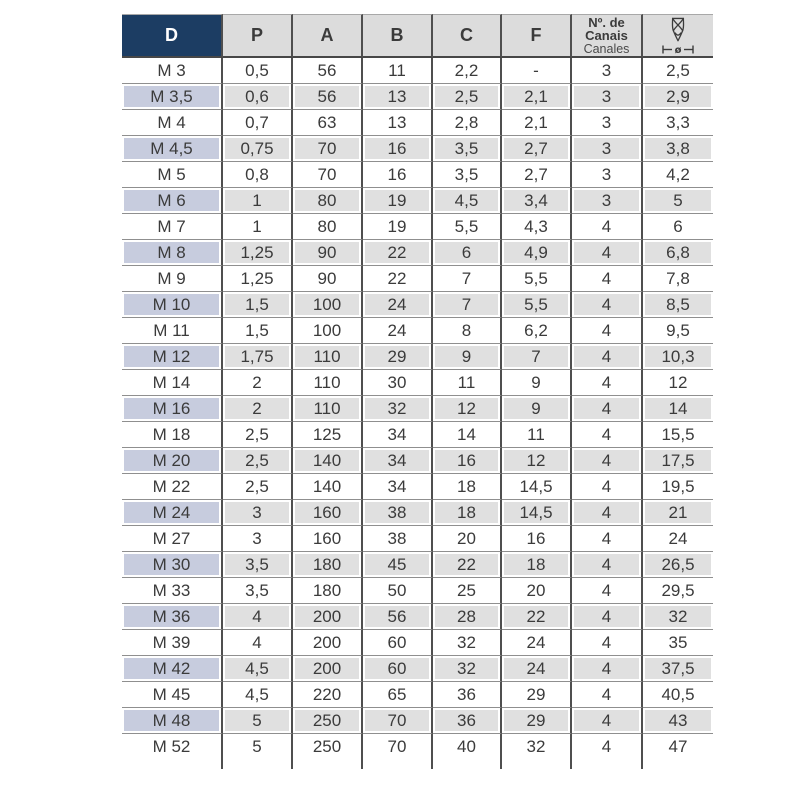 The width and height of the screenshot is (800, 800). I want to click on table-cell: 160, so click(328, 513).